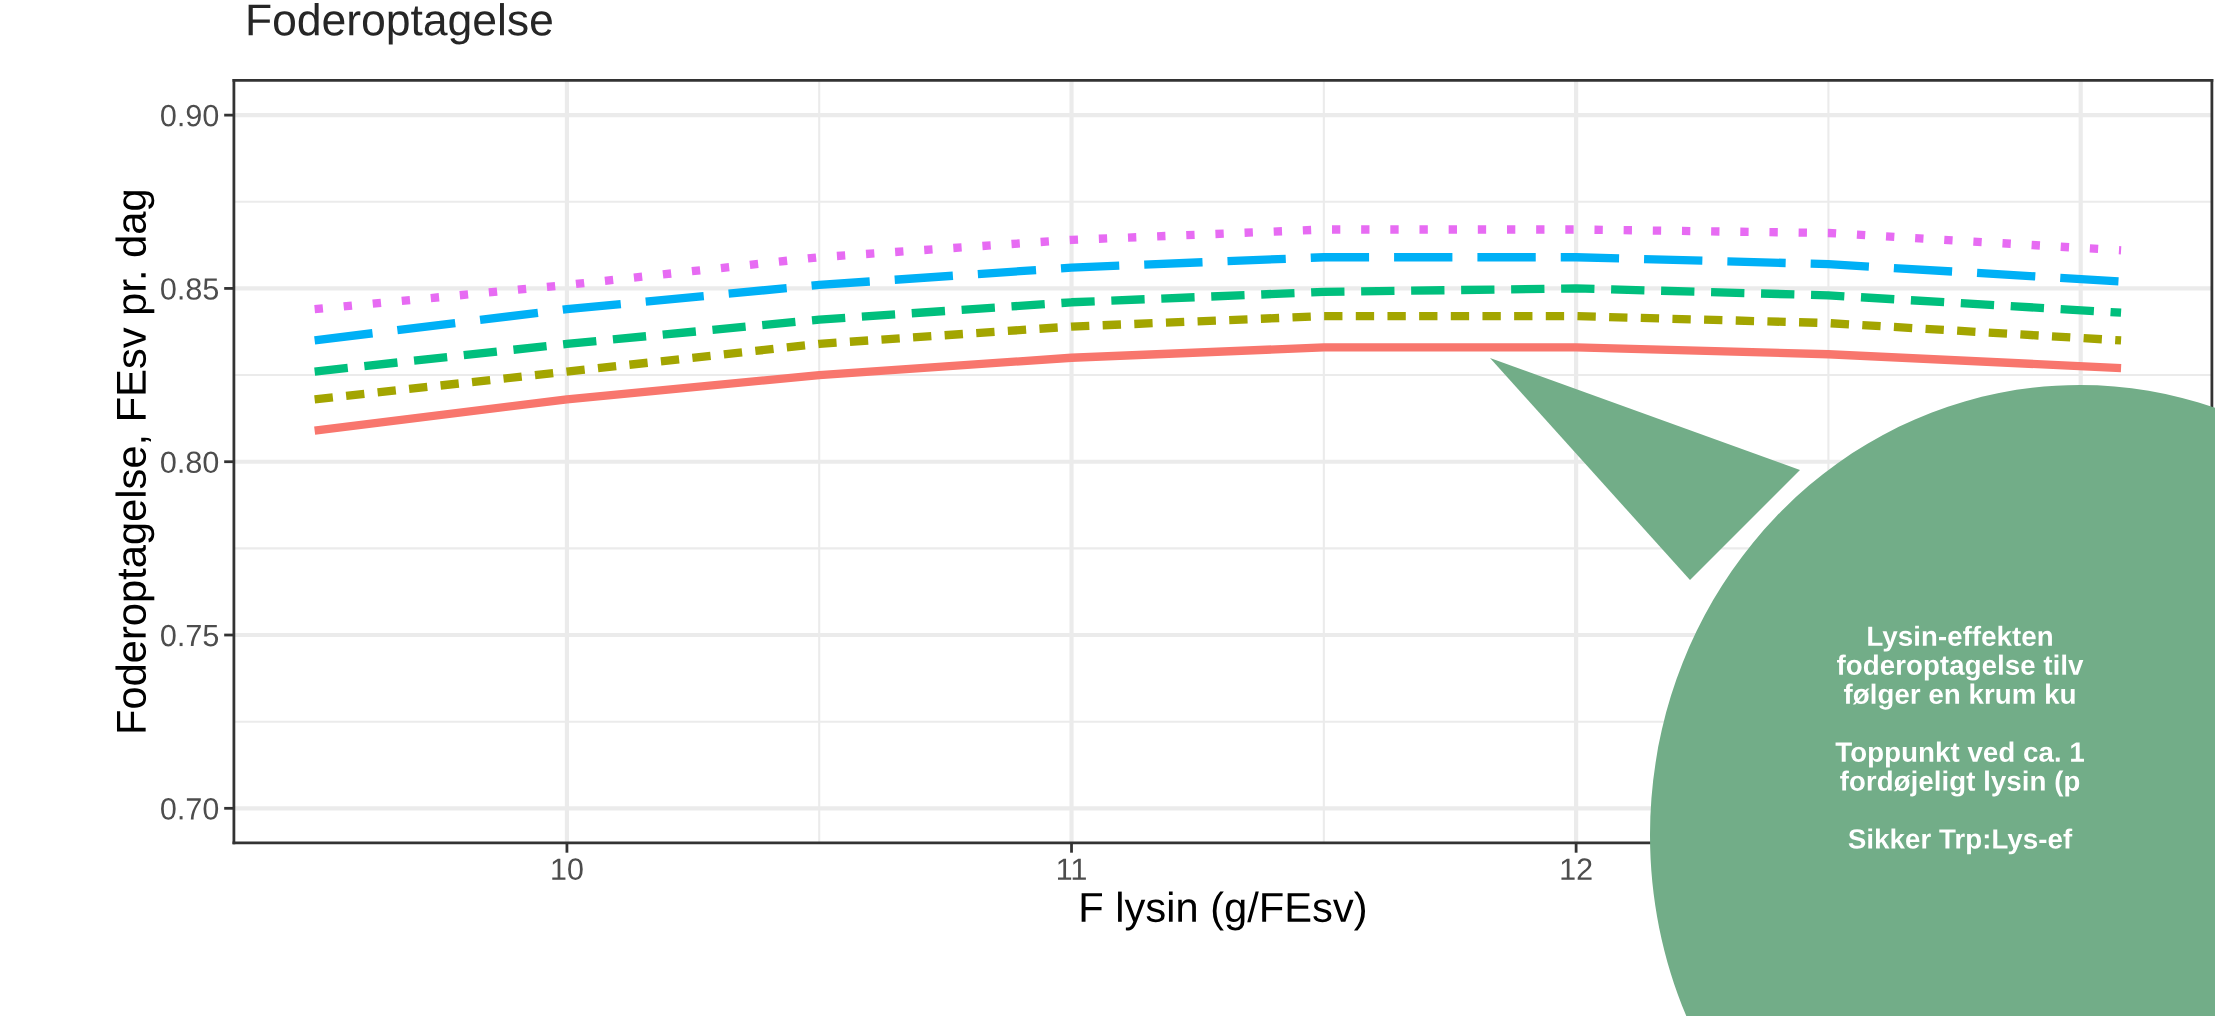 The image size is (2215, 1016). Describe the element at coordinates (190, 809) in the screenshot. I see `y-tick-label: 0.70` at that location.